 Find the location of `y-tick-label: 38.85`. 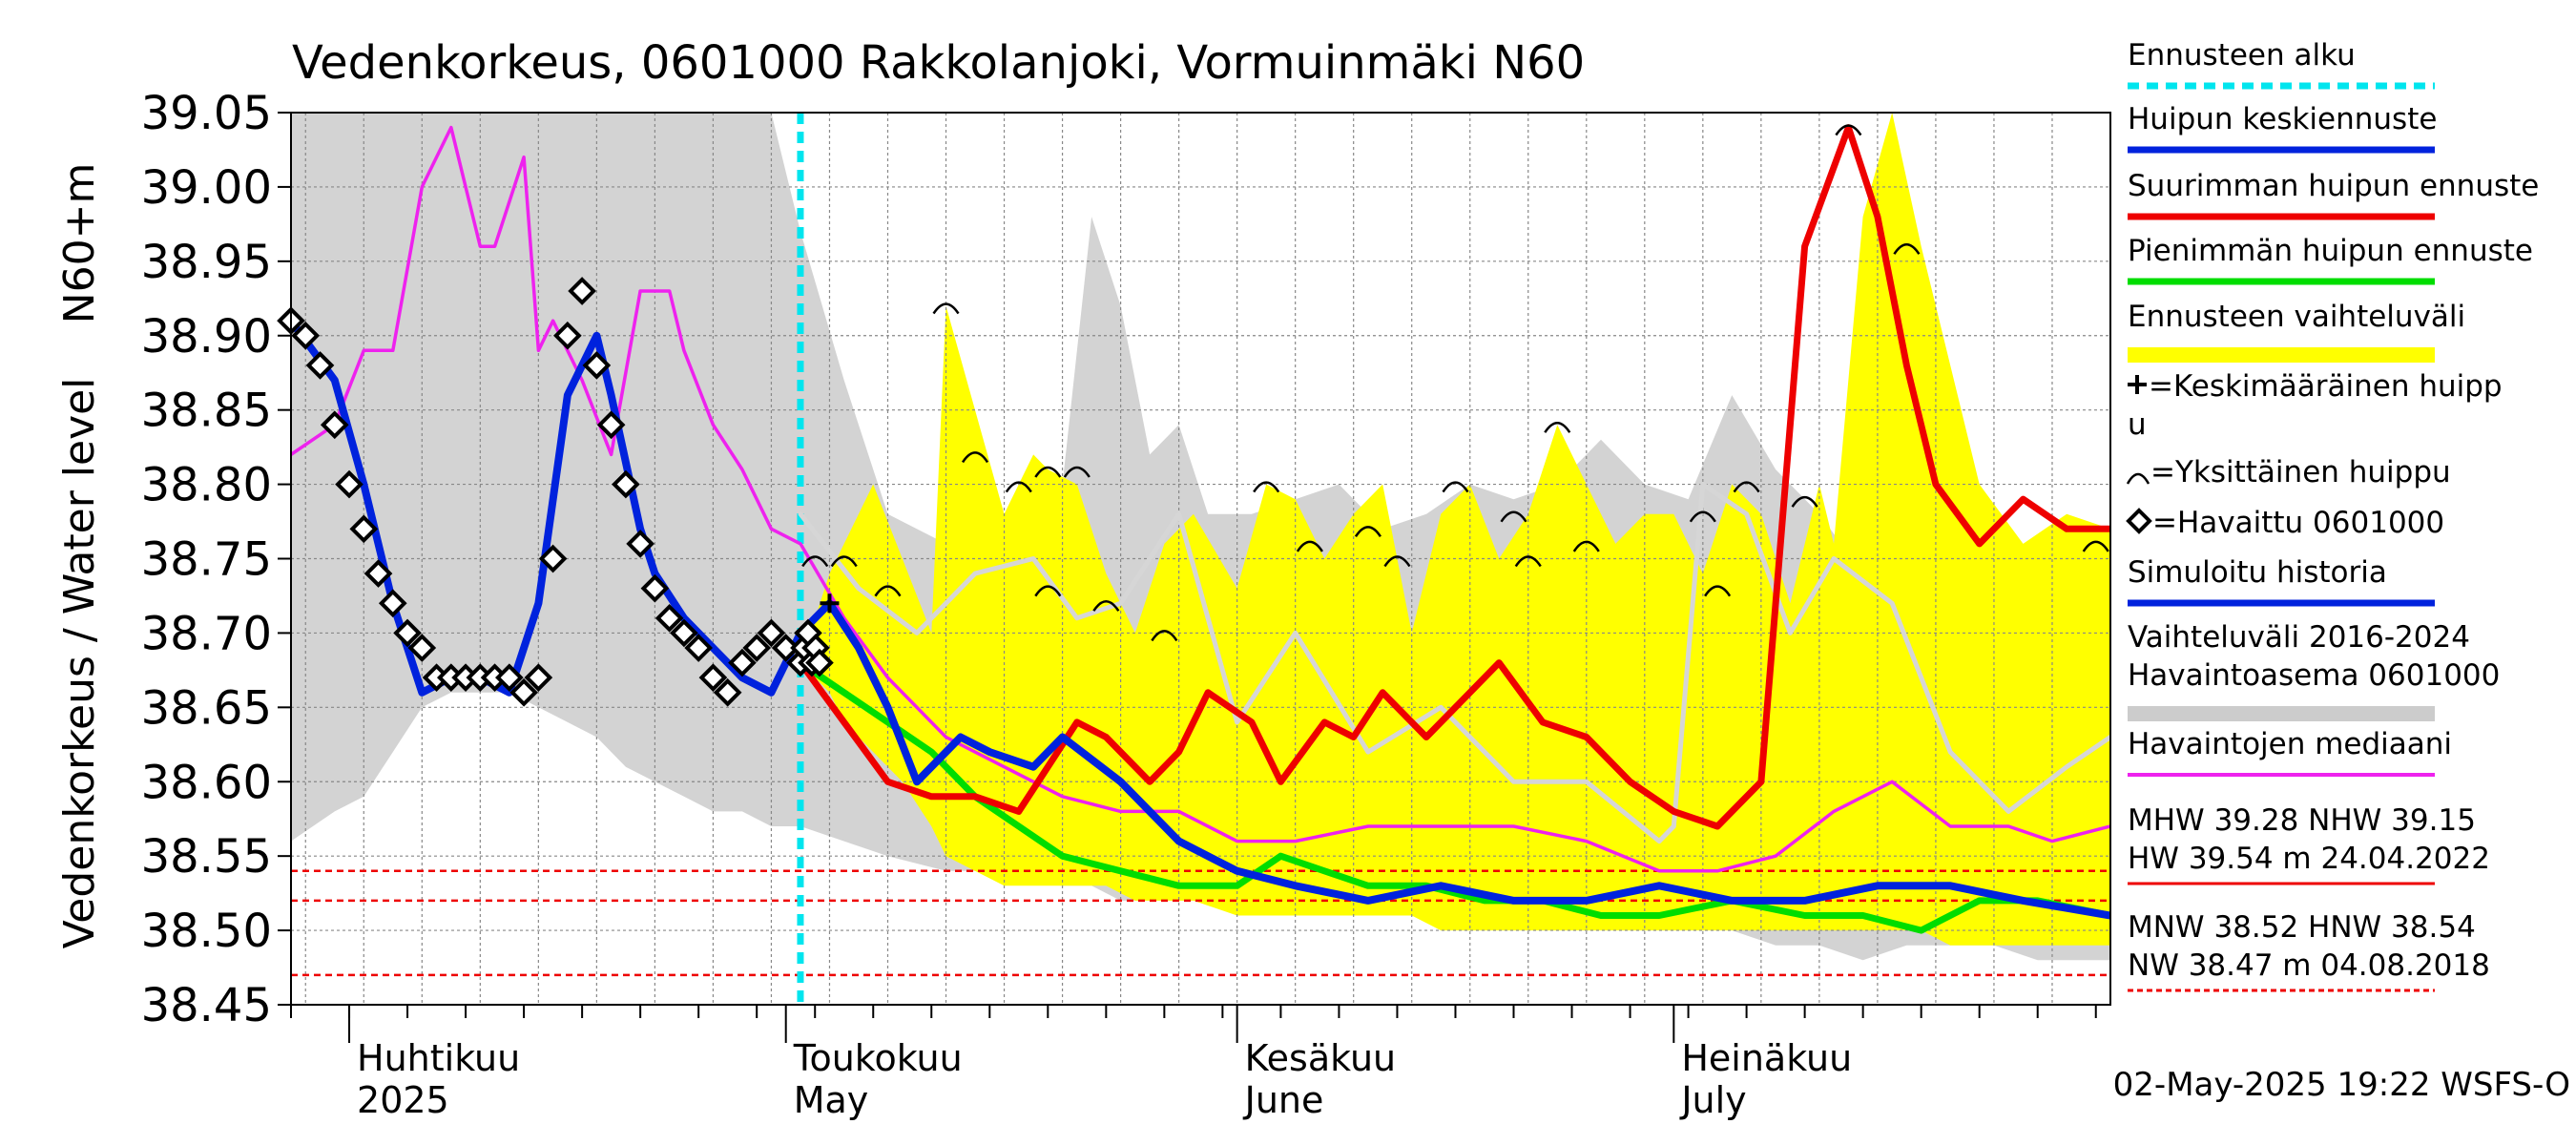

y-tick-label: 38.85 is located at coordinates (206, 411).